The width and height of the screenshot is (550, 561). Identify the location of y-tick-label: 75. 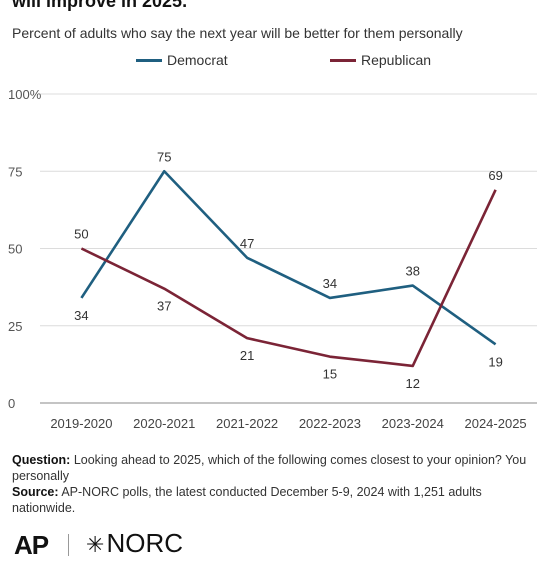
(15, 171).